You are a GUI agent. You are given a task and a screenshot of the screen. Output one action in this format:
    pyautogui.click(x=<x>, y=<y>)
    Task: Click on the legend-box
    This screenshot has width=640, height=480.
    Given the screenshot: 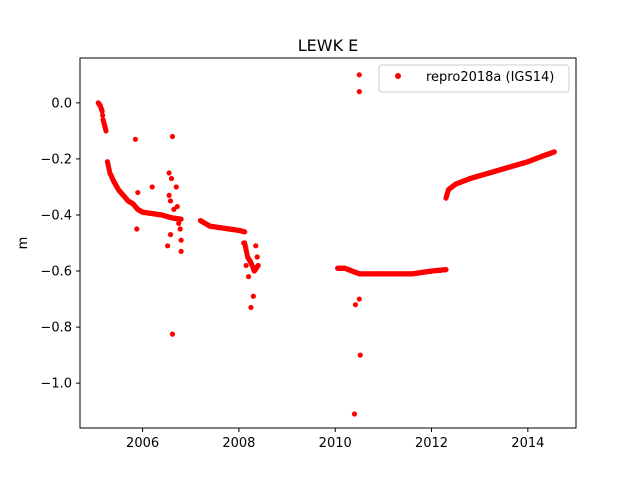 What is the action you would take?
    pyautogui.click(x=474, y=78)
    